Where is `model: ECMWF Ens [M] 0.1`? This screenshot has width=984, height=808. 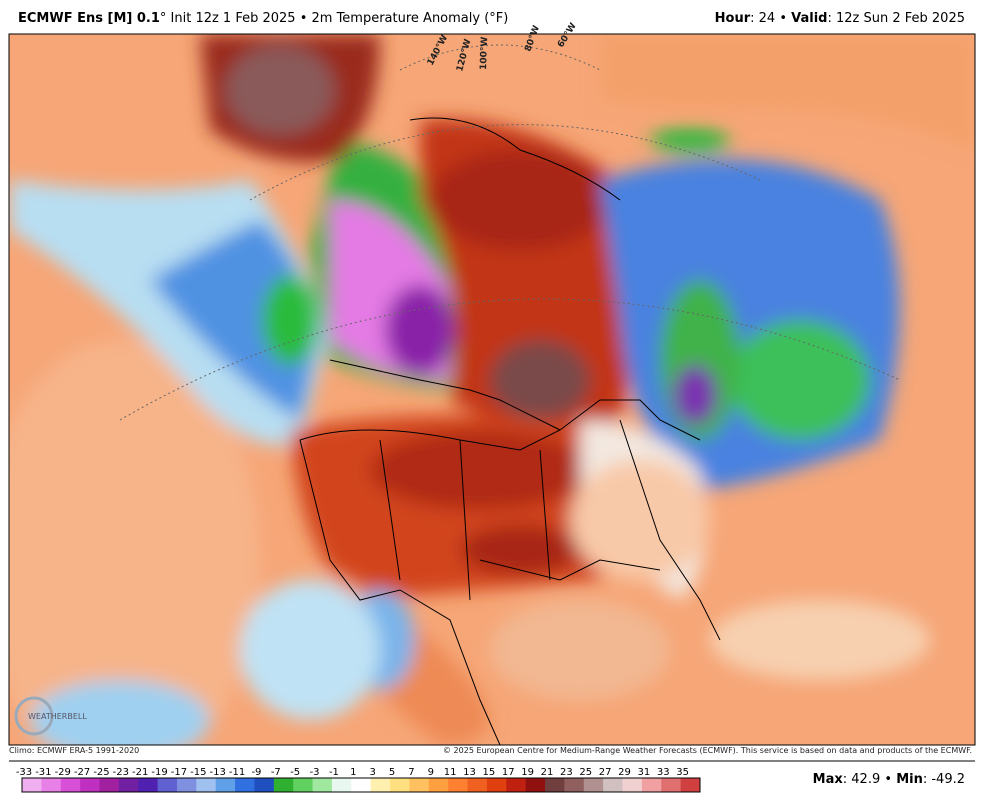
model: ECMWF Ens [M] 0.1 is located at coordinates (89, 18).